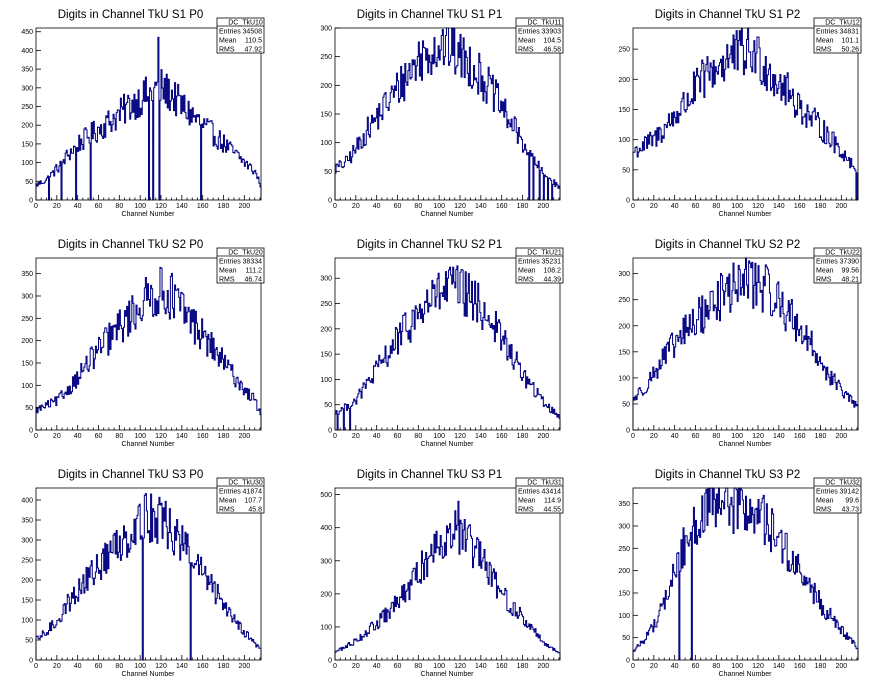  I want to click on stats-value: 37390, so click(850, 262).